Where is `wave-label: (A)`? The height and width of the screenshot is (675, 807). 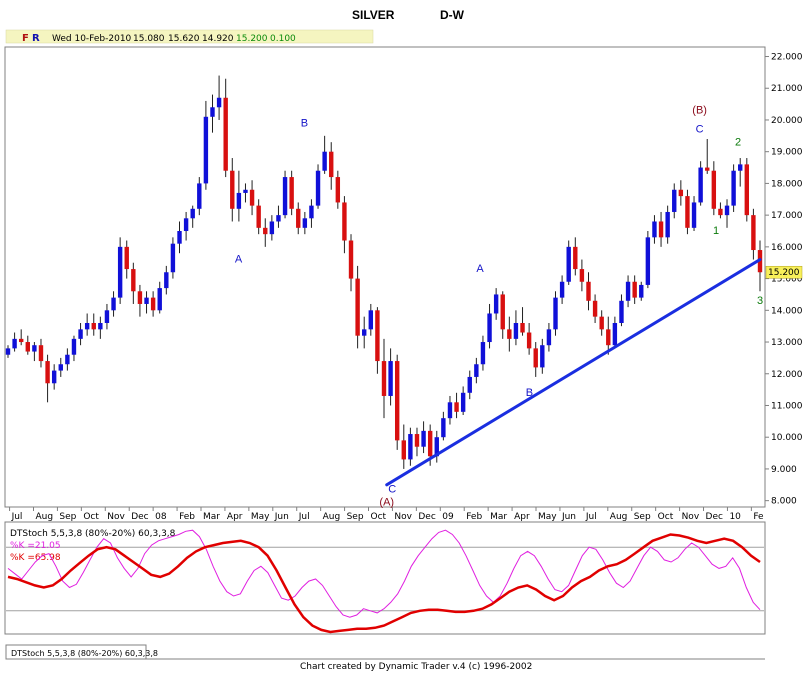 wave-label: (A) is located at coordinates (386, 502).